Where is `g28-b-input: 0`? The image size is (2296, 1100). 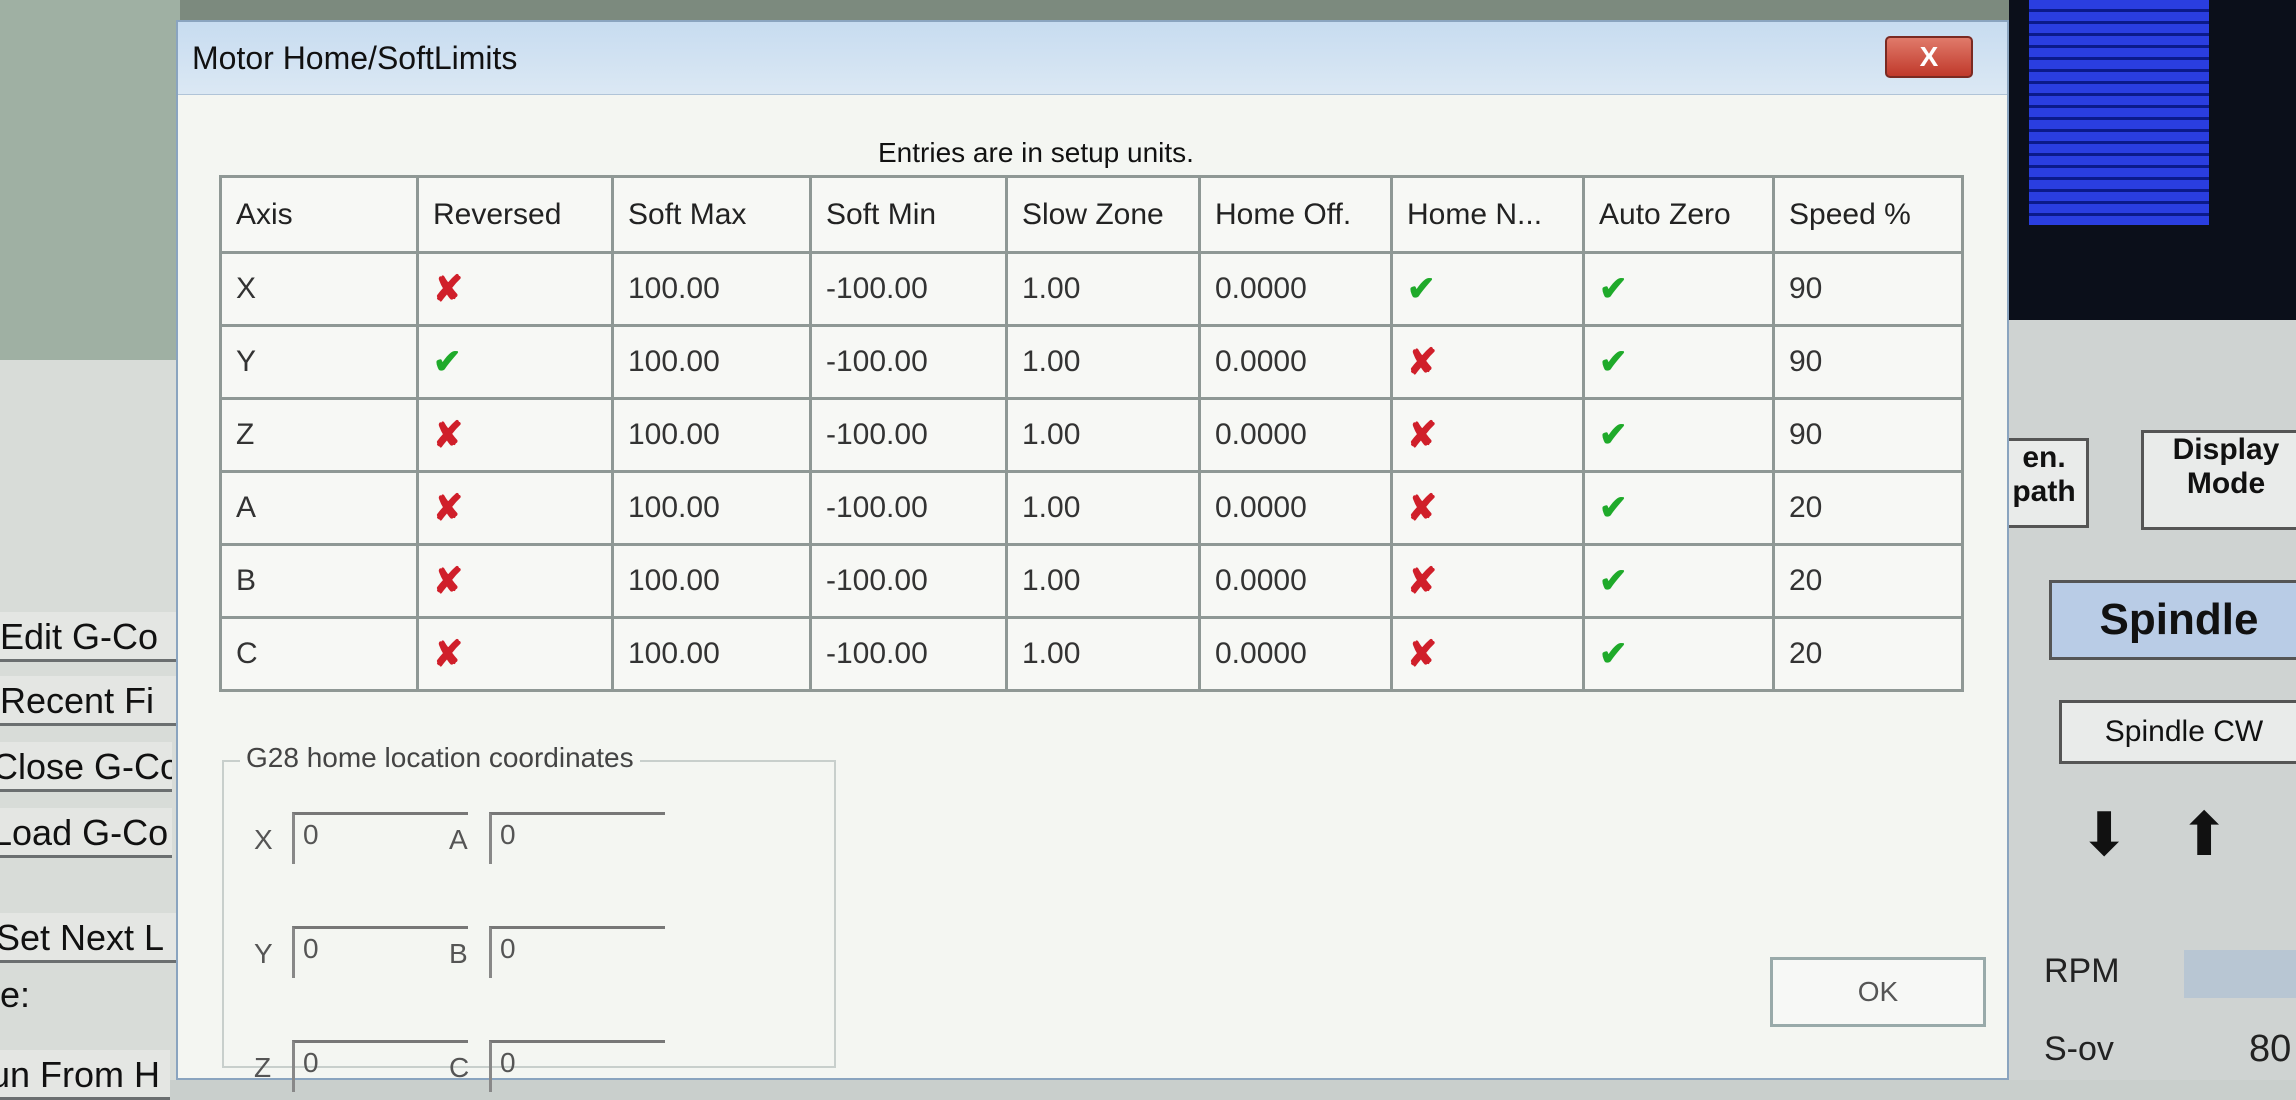 g28-b-input: 0 is located at coordinates (577, 952).